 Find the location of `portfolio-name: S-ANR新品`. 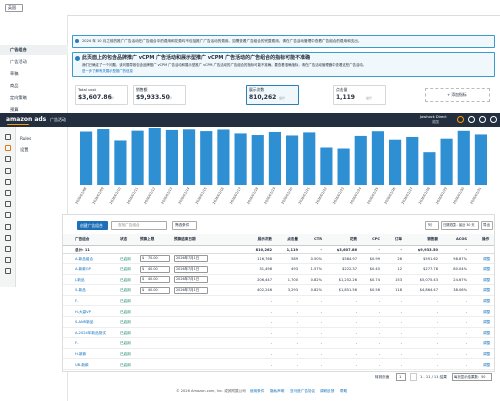

portfolio-name: S-ANR新品 is located at coordinates (84, 322).